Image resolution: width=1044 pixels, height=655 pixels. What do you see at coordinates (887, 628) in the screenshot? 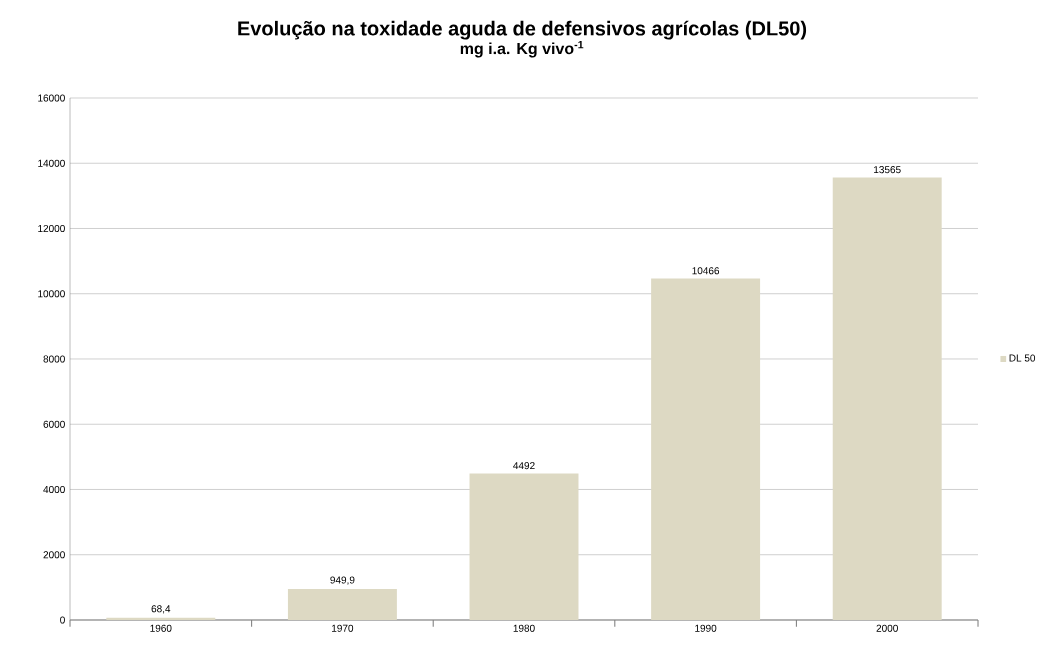
I see `x-tick-label: 2000` at bounding box center [887, 628].